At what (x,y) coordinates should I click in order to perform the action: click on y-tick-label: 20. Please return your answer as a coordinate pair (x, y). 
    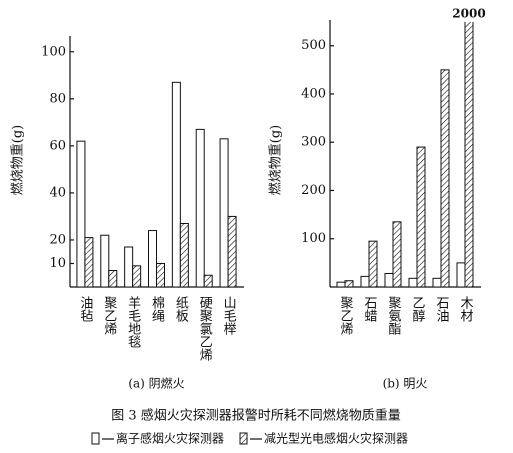
    Looking at the image, I should click on (57, 239).